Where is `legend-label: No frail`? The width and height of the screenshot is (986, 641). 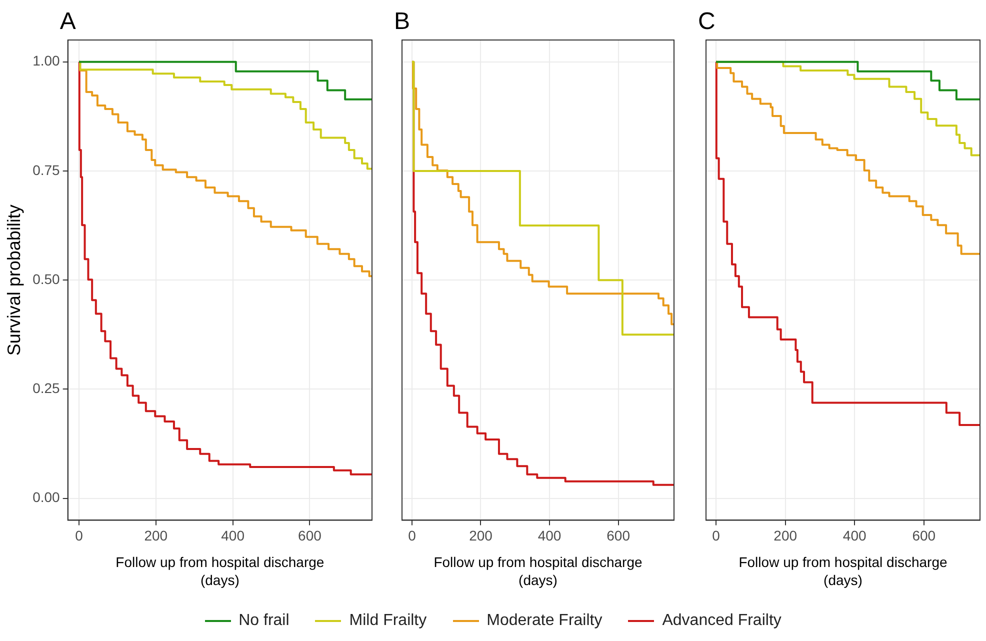
legend-label: No frail is located at coordinates (264, 621).